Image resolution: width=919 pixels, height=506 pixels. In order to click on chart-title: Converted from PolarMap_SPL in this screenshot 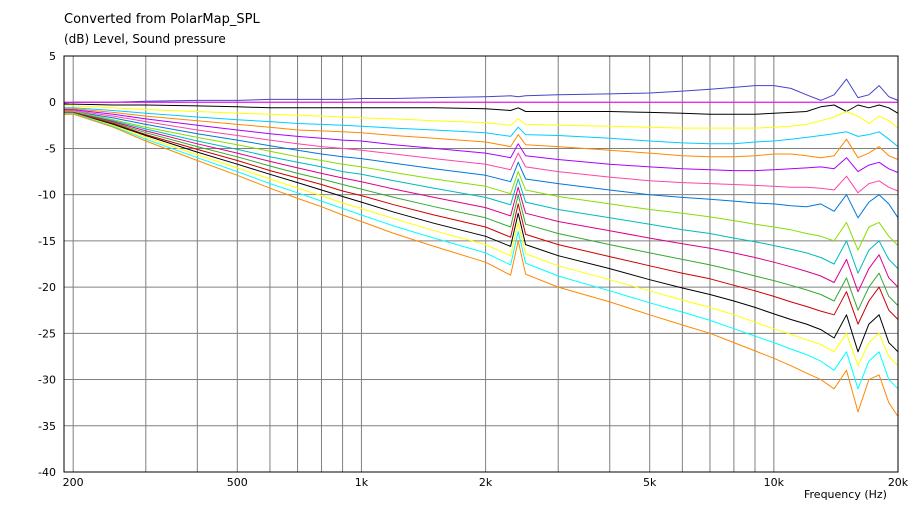, I will do `click(162, 19)`.